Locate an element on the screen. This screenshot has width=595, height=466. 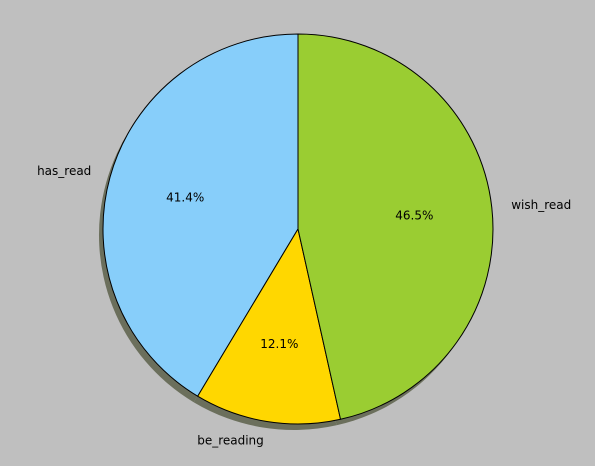
label-wish-read: wish_read is located at coordinates (541, 205).